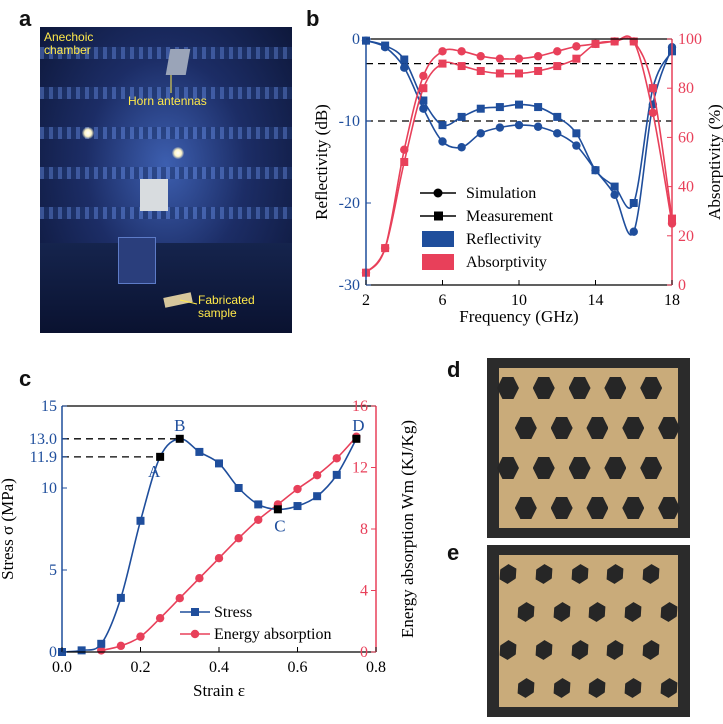 This screenshot has height=724, width=723. Describe the element at coordinates (588, 448) in the screenshot. I see `honeycomb-sample-photo-d` at that location.